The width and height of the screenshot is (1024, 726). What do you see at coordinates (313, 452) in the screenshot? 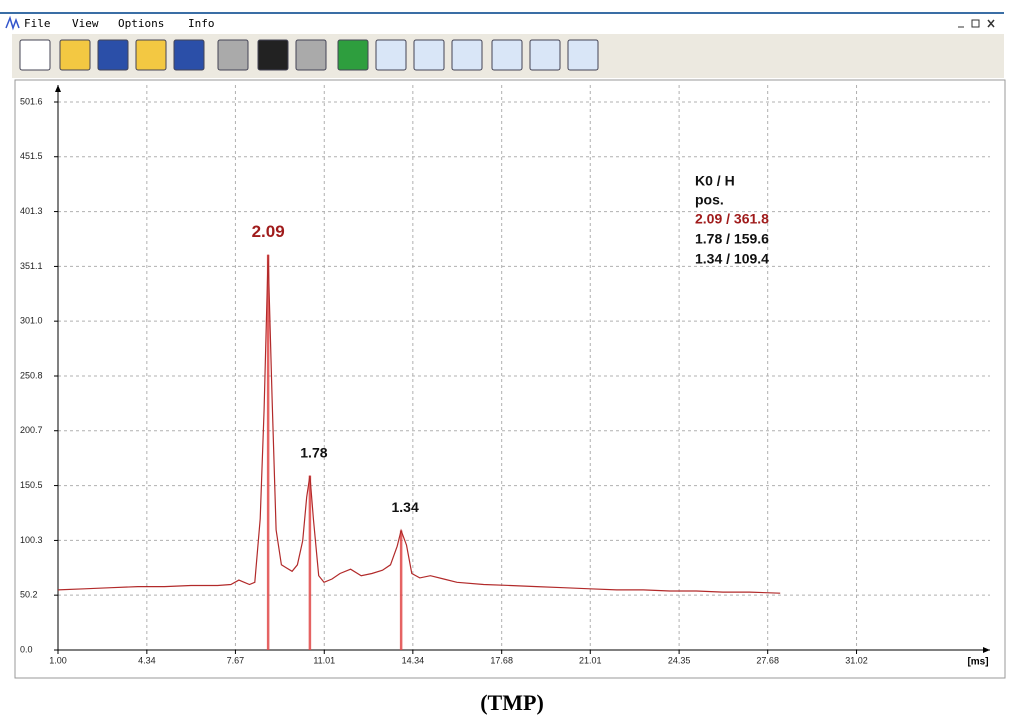
I see `peak-label: 1.78` at bounding box center [313, 452].